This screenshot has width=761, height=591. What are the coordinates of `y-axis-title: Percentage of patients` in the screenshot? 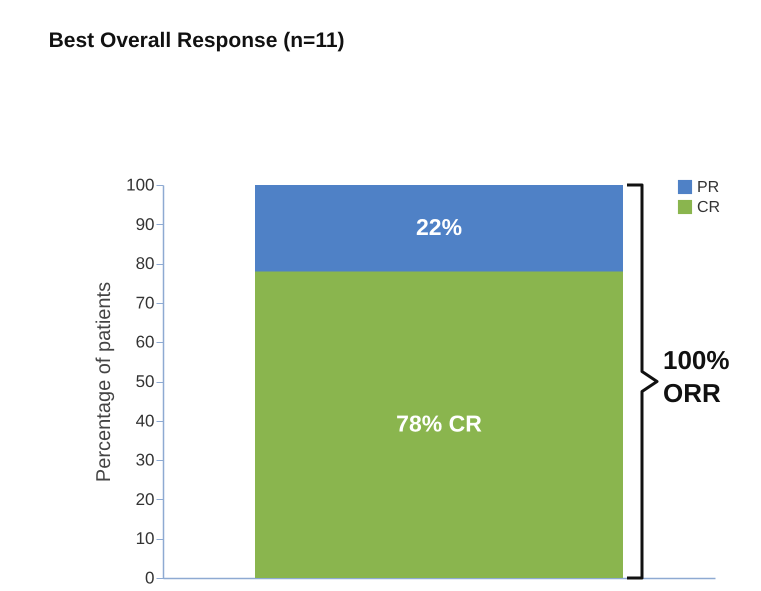 It's located at (104, 382).